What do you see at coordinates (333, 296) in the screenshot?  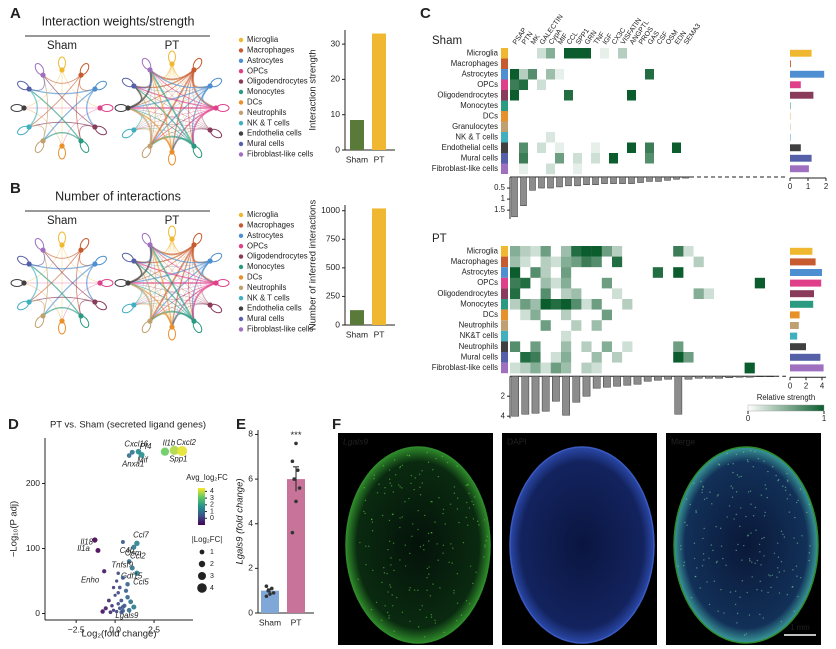 I see `y-tick-label: 250` at bounding box center [333, 296].